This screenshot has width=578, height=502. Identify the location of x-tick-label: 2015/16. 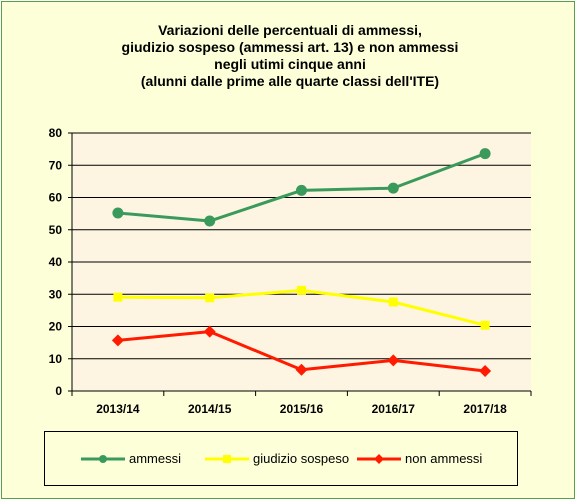
(302, 409).